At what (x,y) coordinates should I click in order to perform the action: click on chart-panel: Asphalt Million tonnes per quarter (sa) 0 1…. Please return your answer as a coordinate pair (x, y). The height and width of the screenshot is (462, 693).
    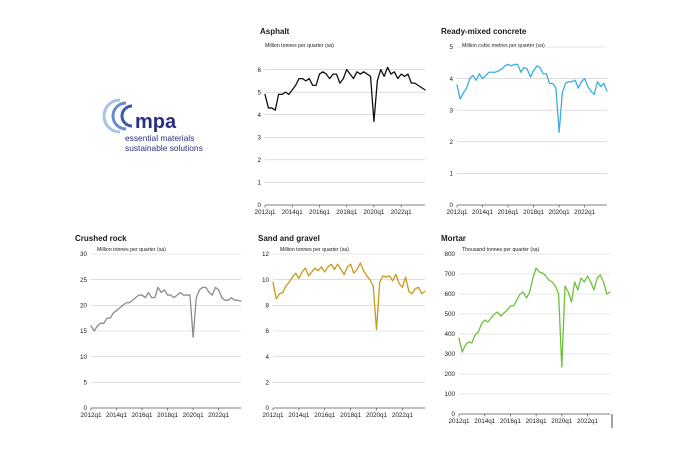
    Looking at the image, I should click on (340, 121).